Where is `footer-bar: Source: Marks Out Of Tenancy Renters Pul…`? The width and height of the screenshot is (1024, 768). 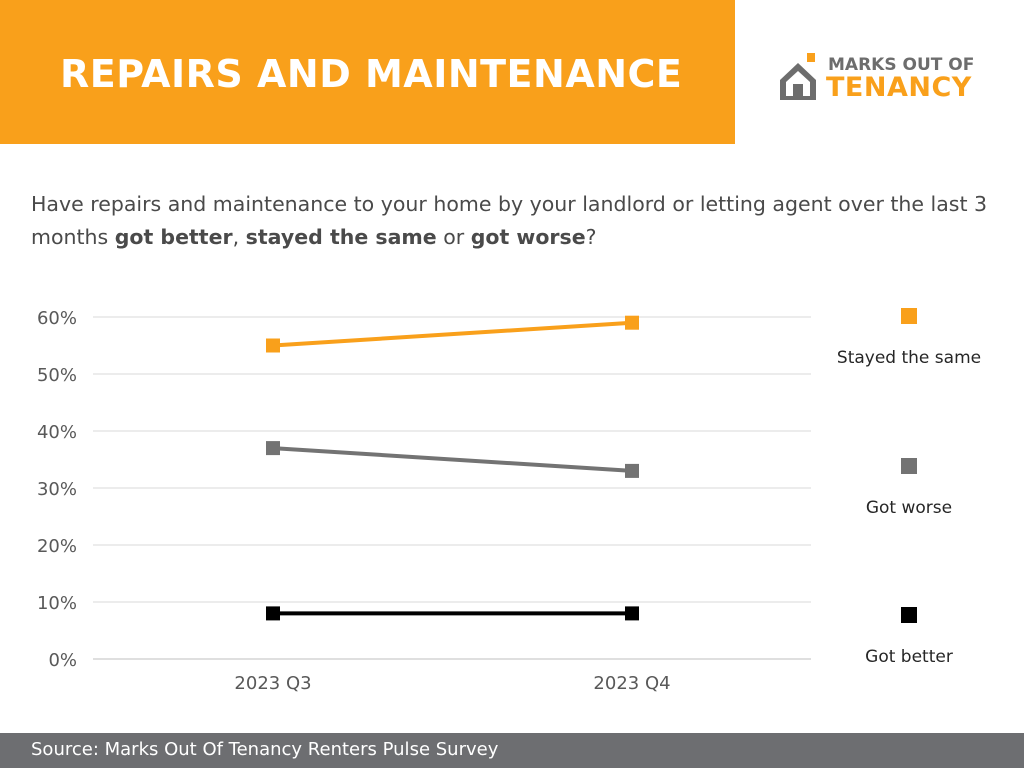 footer-bar: Source: Marks Out Of Tenancy Renters Pul… is located at coordinates (512, 750).